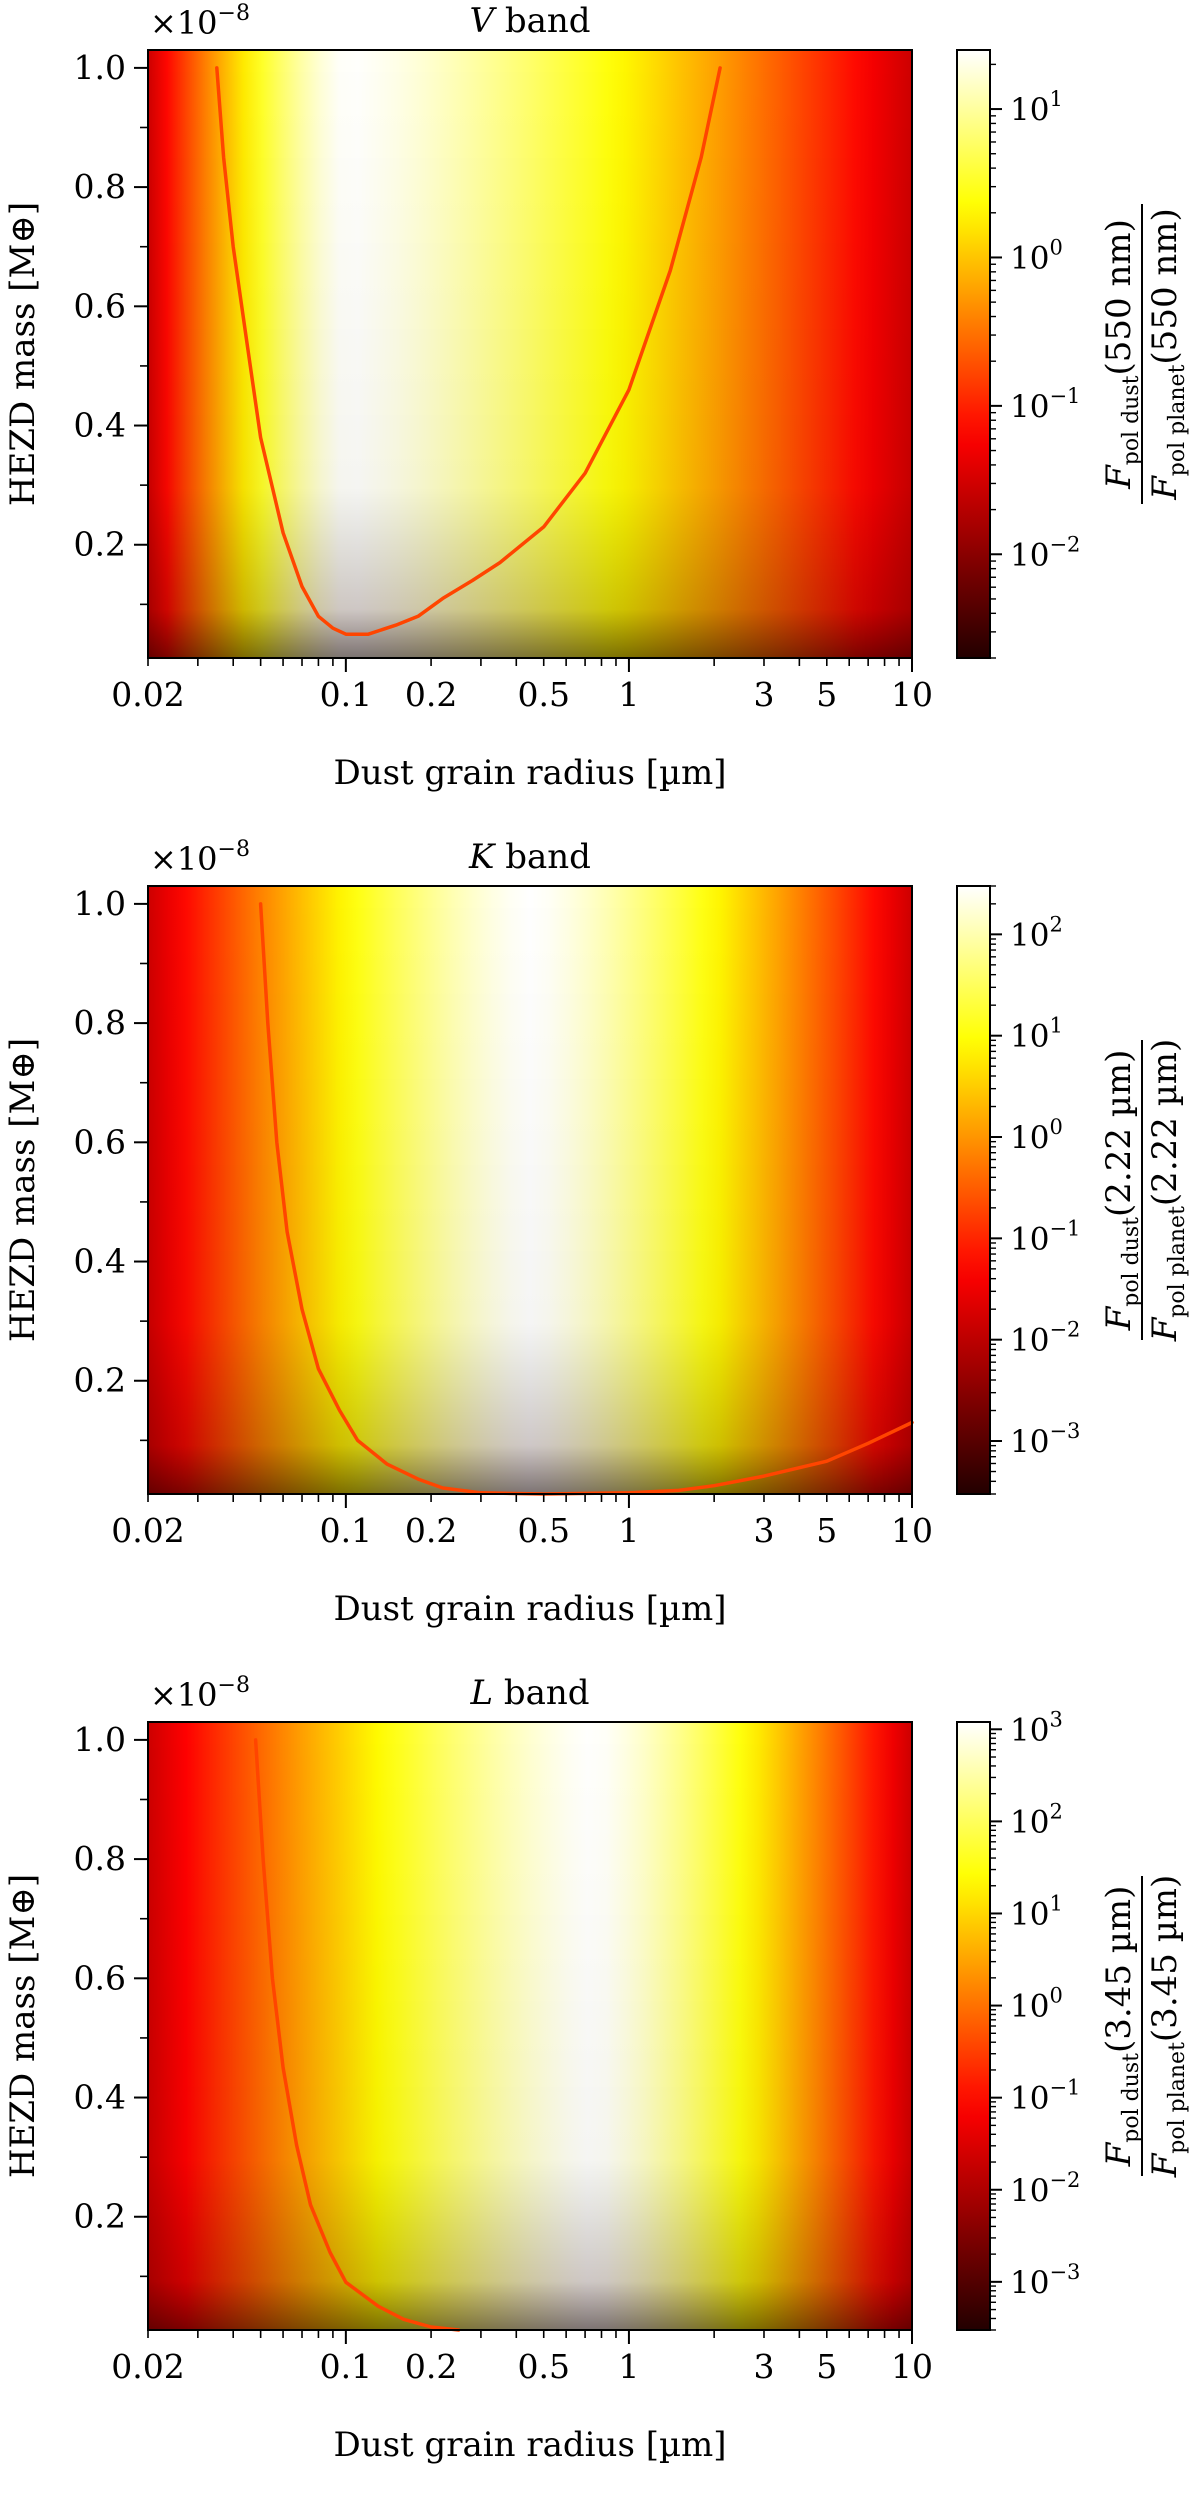 Image resolution: width=1200 pixels, height=2510 pixels. What do you see at coordinates (1121, 1191) in the screenshot?
I see `colorbar-label-numerator: Fpol dust(2.22 µm)` at bounding box center [1121, 1191].